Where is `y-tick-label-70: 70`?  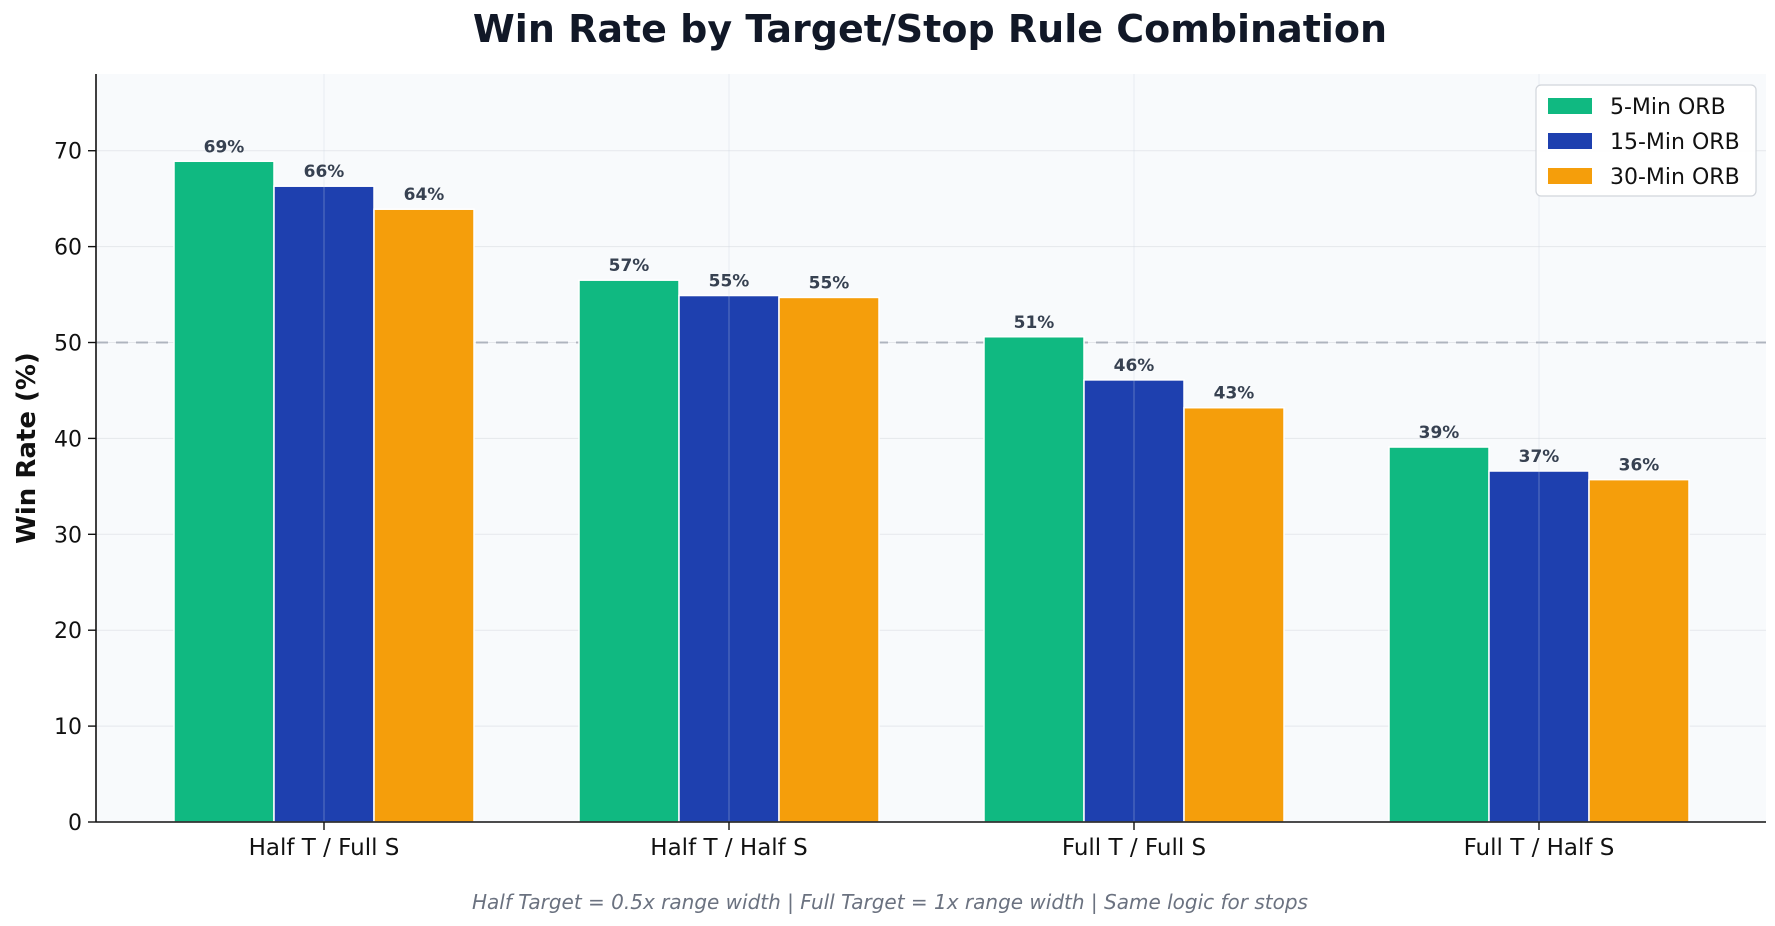
y-tick-label-70: 70 is located at coordinates (68, 152).